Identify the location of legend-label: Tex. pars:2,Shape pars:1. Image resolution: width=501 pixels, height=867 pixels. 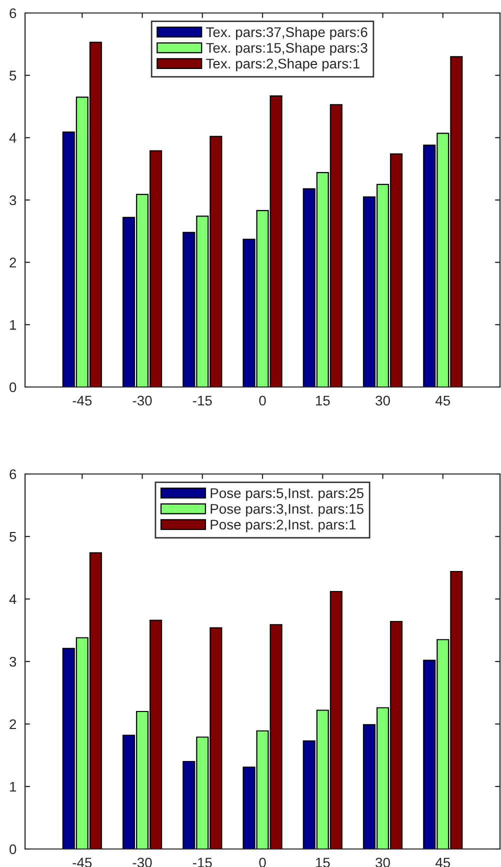
(283, 65).